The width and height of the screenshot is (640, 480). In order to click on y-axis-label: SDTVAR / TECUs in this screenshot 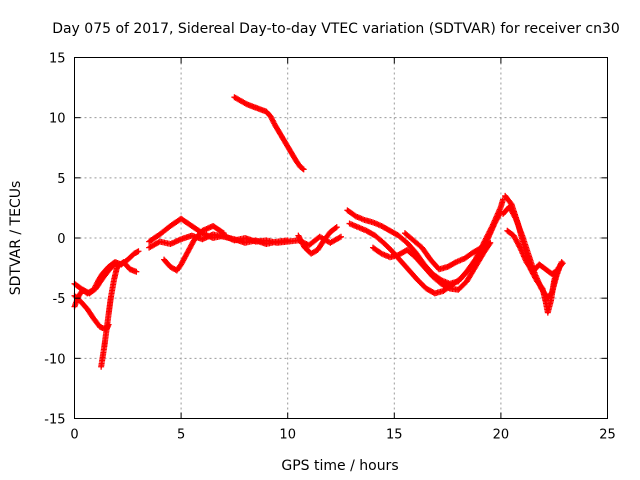, I will do `click(16, 238)`.